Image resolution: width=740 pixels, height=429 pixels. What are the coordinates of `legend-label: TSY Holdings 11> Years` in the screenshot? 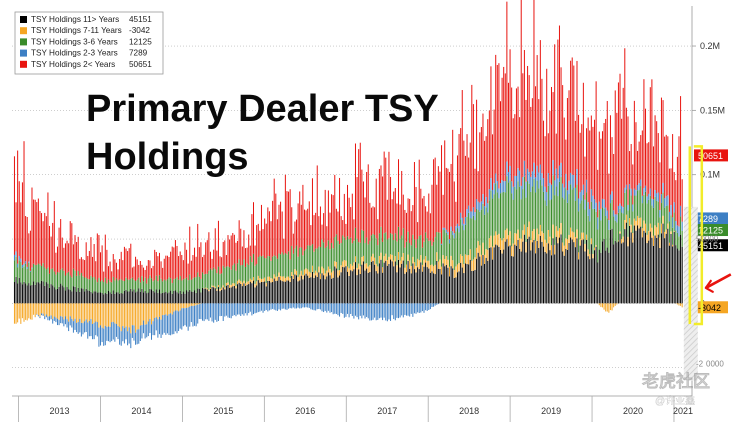 It's located at (75, 19).